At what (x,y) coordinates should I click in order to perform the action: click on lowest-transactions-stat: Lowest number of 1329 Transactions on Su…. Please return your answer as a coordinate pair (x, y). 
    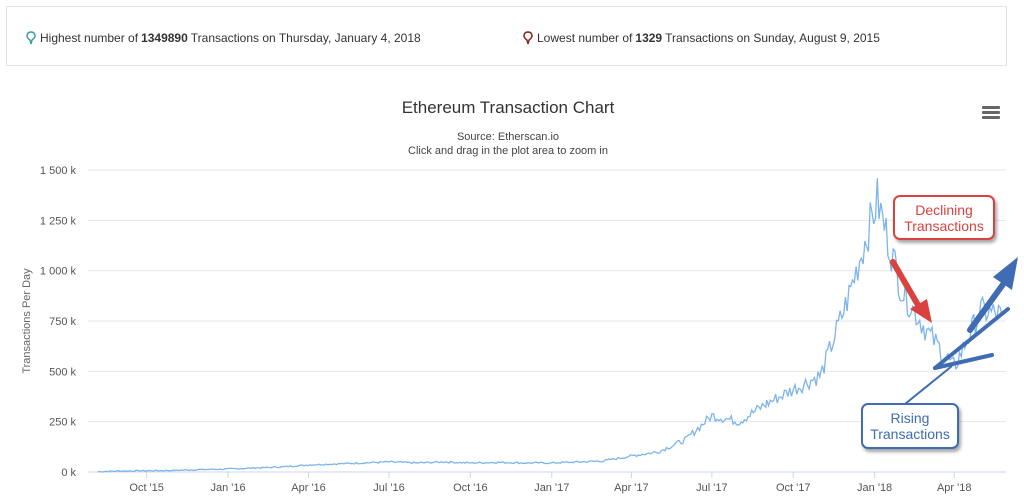
    Looking at the image, I should click on (701, 38).